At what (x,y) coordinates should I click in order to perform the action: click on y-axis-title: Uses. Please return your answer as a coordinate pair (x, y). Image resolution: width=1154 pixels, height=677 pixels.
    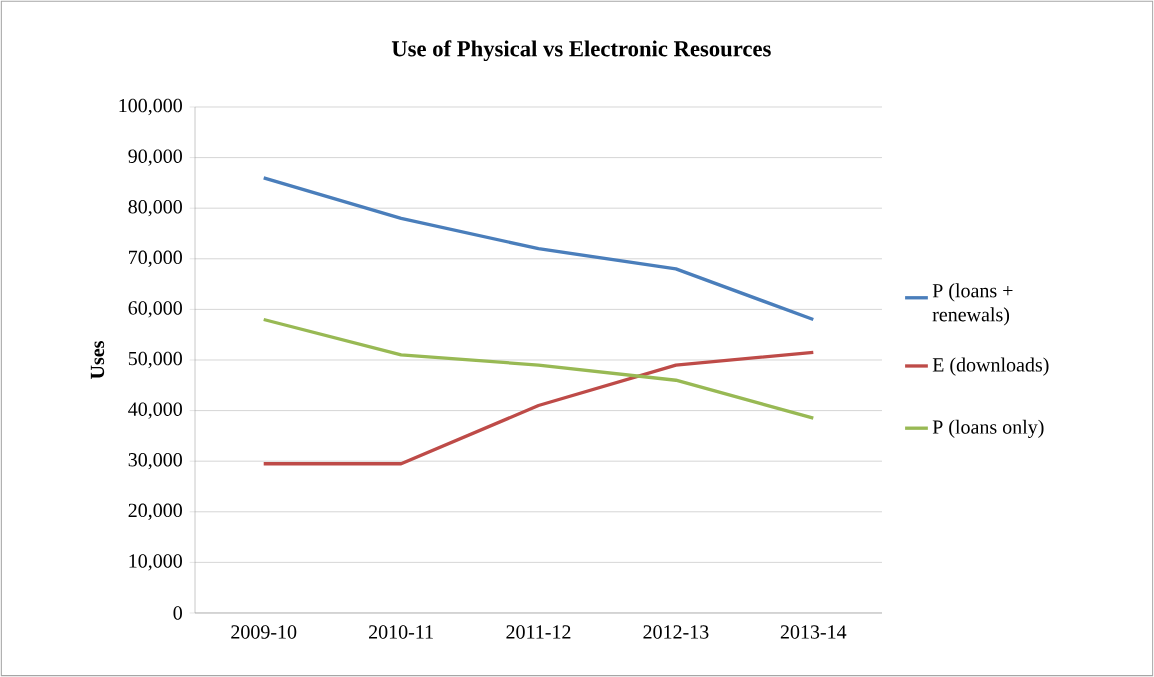
    Looking at the image, I should click on (97, 360).